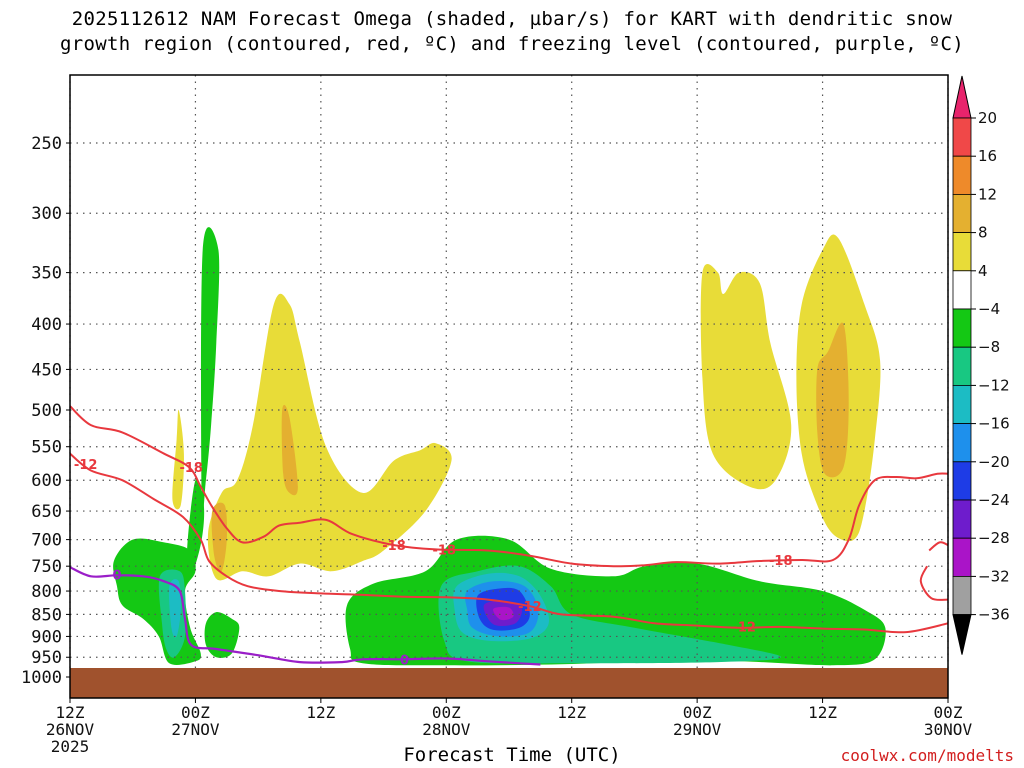 The height and width of the screenshot is (768, 1024). What do you see at coordinates (70, 729) in the screenshot?
I see `x-tick-label: 26NOV` at bounding box center [70, 729].